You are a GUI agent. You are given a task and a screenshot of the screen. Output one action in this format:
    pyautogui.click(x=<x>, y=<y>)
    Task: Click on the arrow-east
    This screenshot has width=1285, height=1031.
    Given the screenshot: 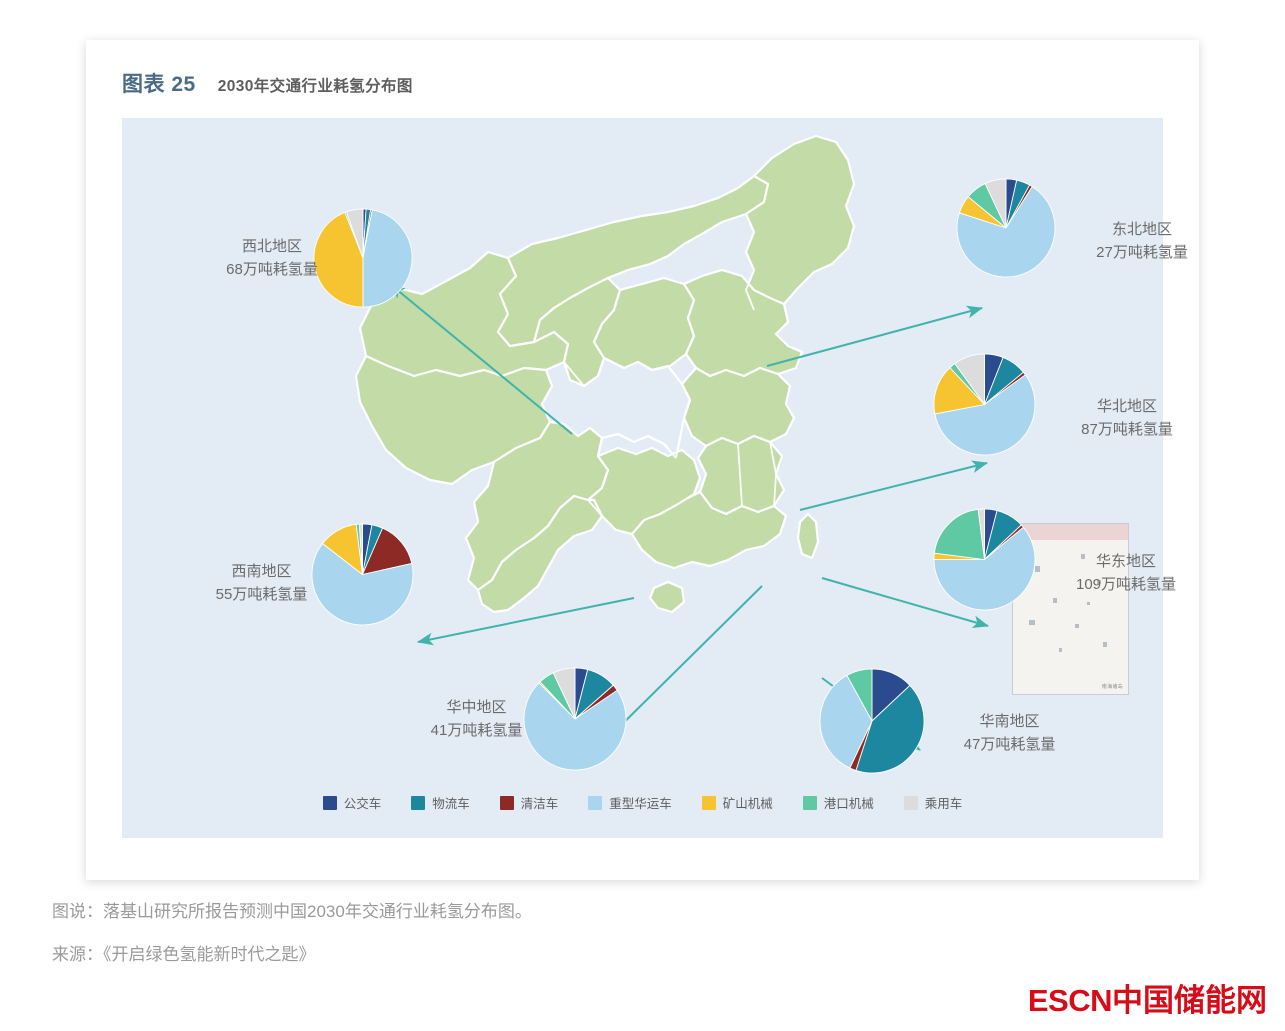 What is the action you would take?
    pyautogui.click(x=905, y=602)
    